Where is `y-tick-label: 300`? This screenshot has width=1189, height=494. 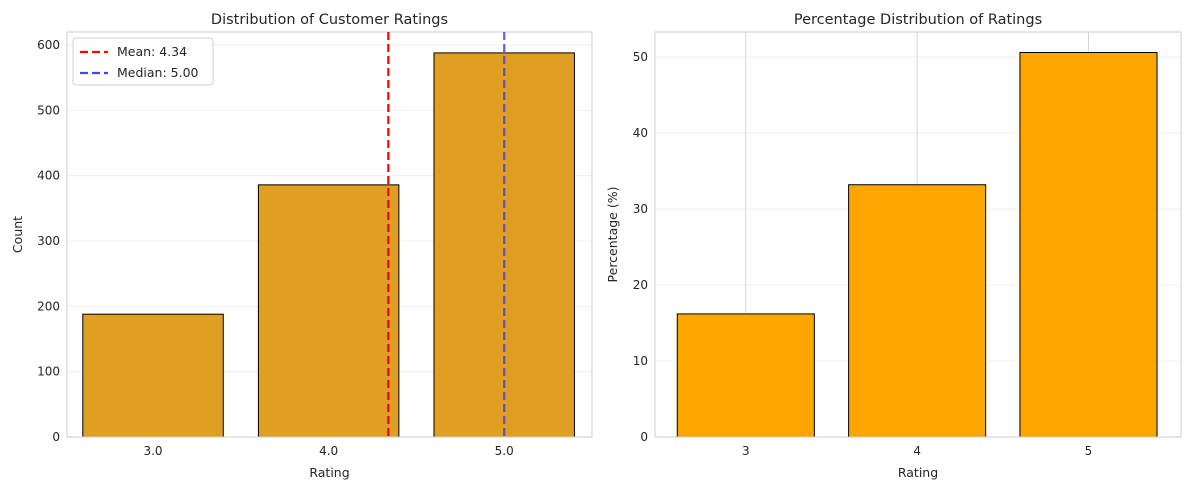 y-tick-label: 300 is located at coordinates (48, 241).